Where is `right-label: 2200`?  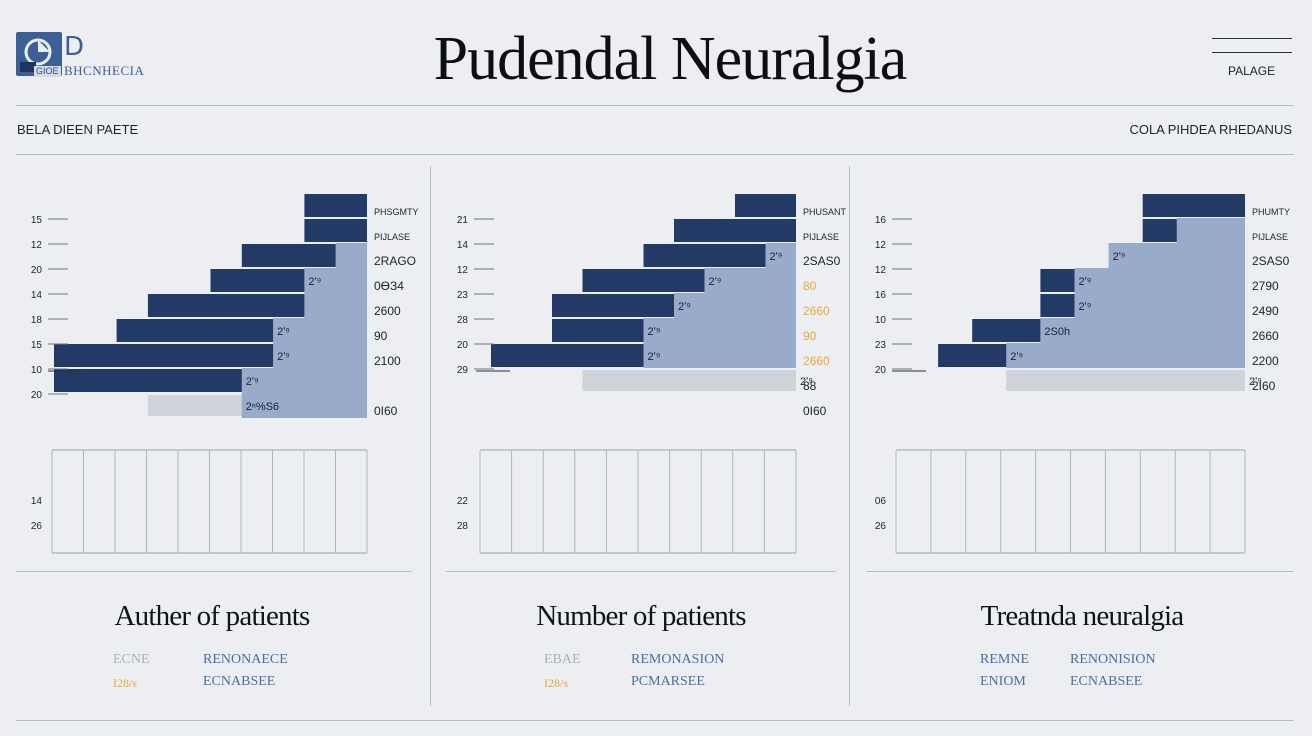
right-label: 2200 is located at coordinates (1265, 361).